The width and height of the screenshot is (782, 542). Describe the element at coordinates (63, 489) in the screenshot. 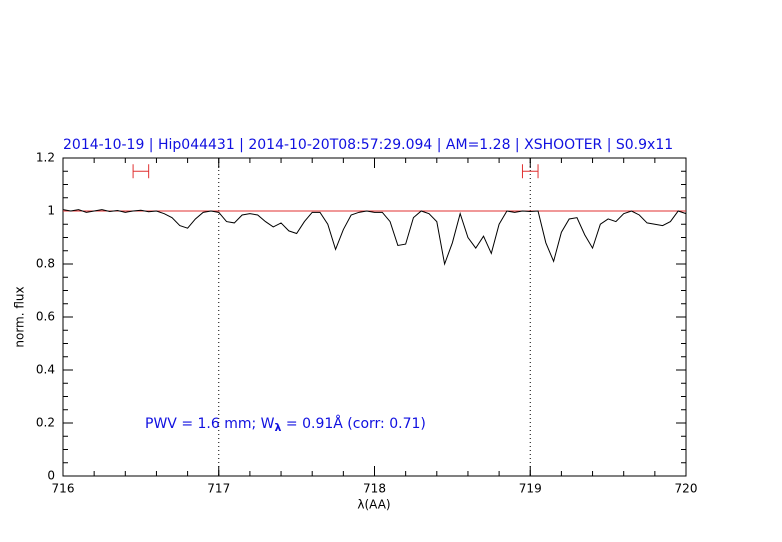

I see `x-tick-label: 716` at that location.